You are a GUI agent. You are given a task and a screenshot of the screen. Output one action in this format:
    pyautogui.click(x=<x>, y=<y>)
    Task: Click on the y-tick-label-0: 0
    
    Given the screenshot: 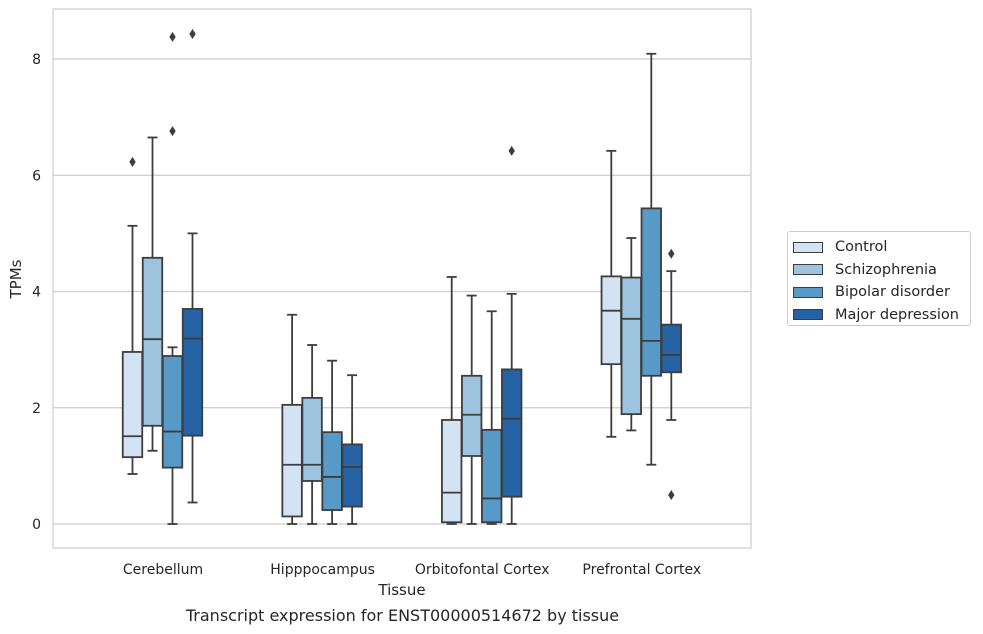 What is the action you would take?
    pyautogui.click(x=36, y=525)
    